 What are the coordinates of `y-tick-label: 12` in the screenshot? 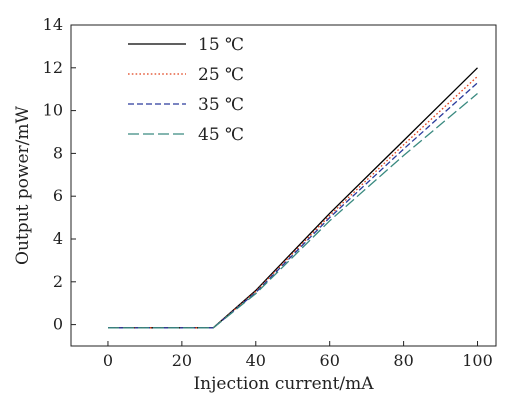 It's located at (53, 67).